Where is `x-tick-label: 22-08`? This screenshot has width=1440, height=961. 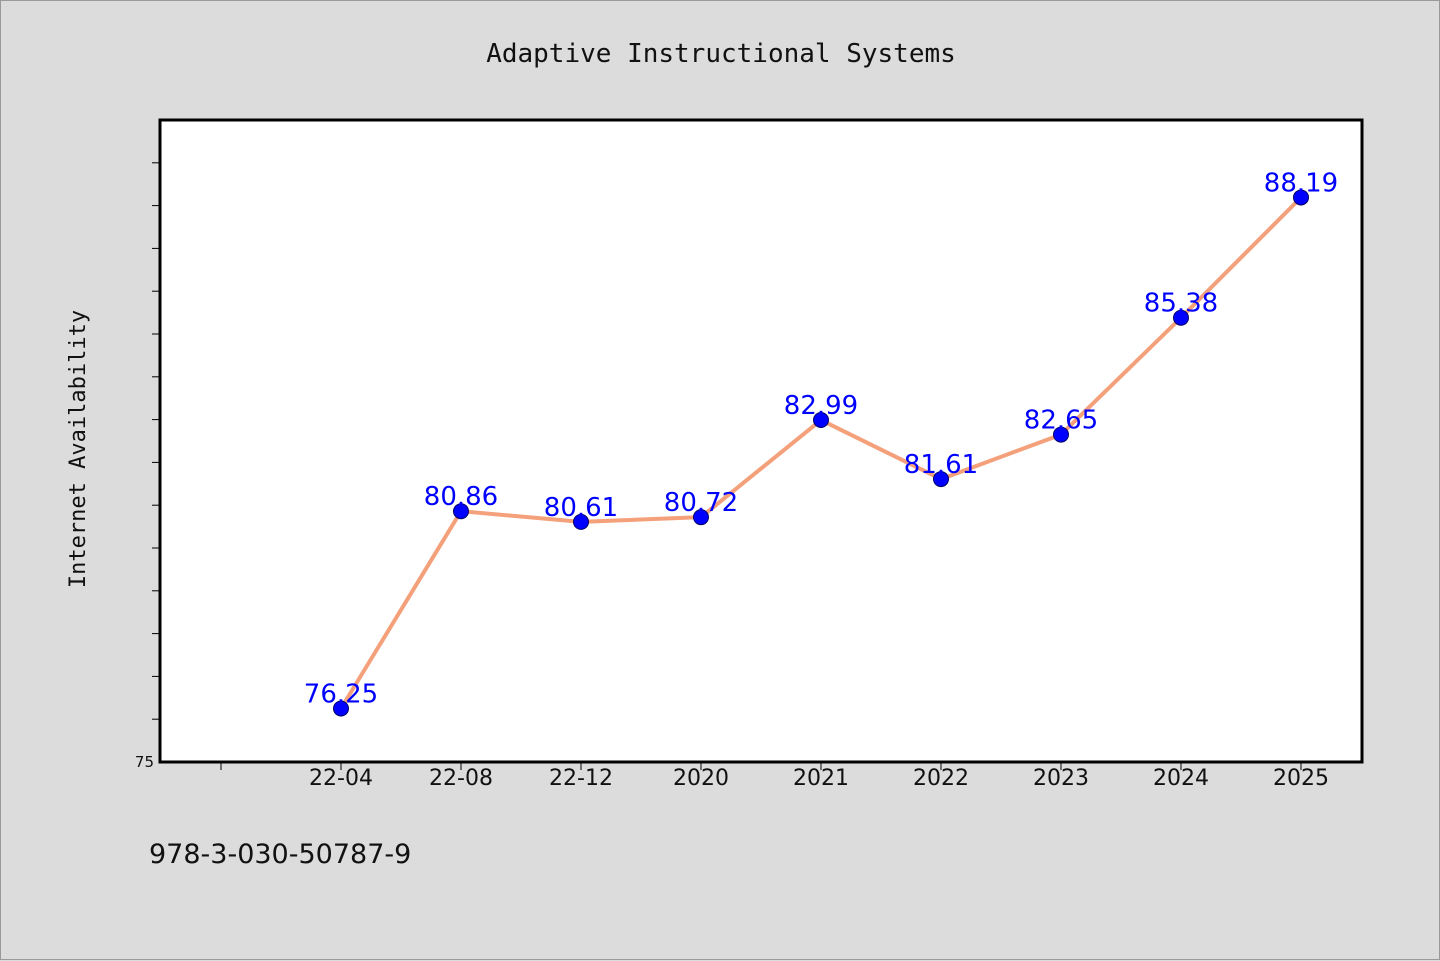
x-tick-label: 22-08 is located at coordinates (461, 778).